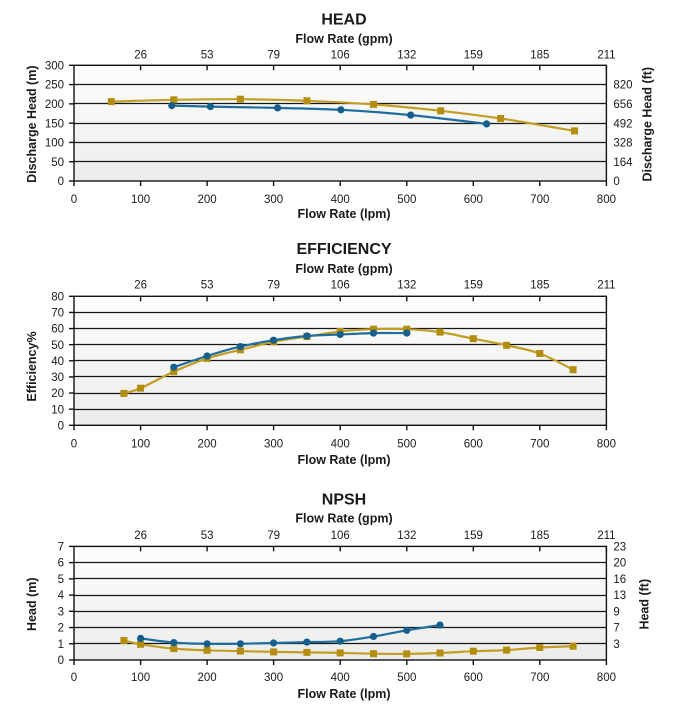  What do you see at coordinates (57, 362) in the screenshot?
I see `svg-text: 40` at bounding box center [57, 362].